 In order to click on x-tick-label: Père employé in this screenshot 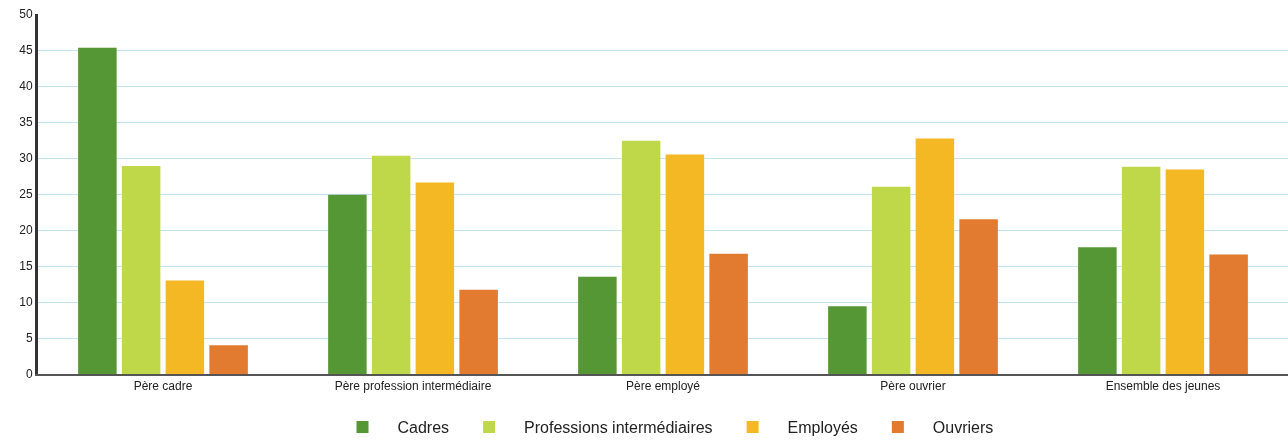, I will do `click(663, 386)`.